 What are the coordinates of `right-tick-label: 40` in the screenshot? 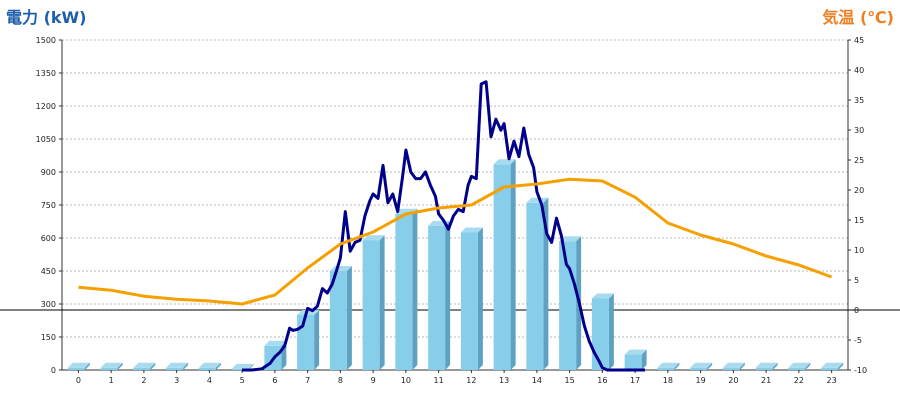 It's located at (859, 70).